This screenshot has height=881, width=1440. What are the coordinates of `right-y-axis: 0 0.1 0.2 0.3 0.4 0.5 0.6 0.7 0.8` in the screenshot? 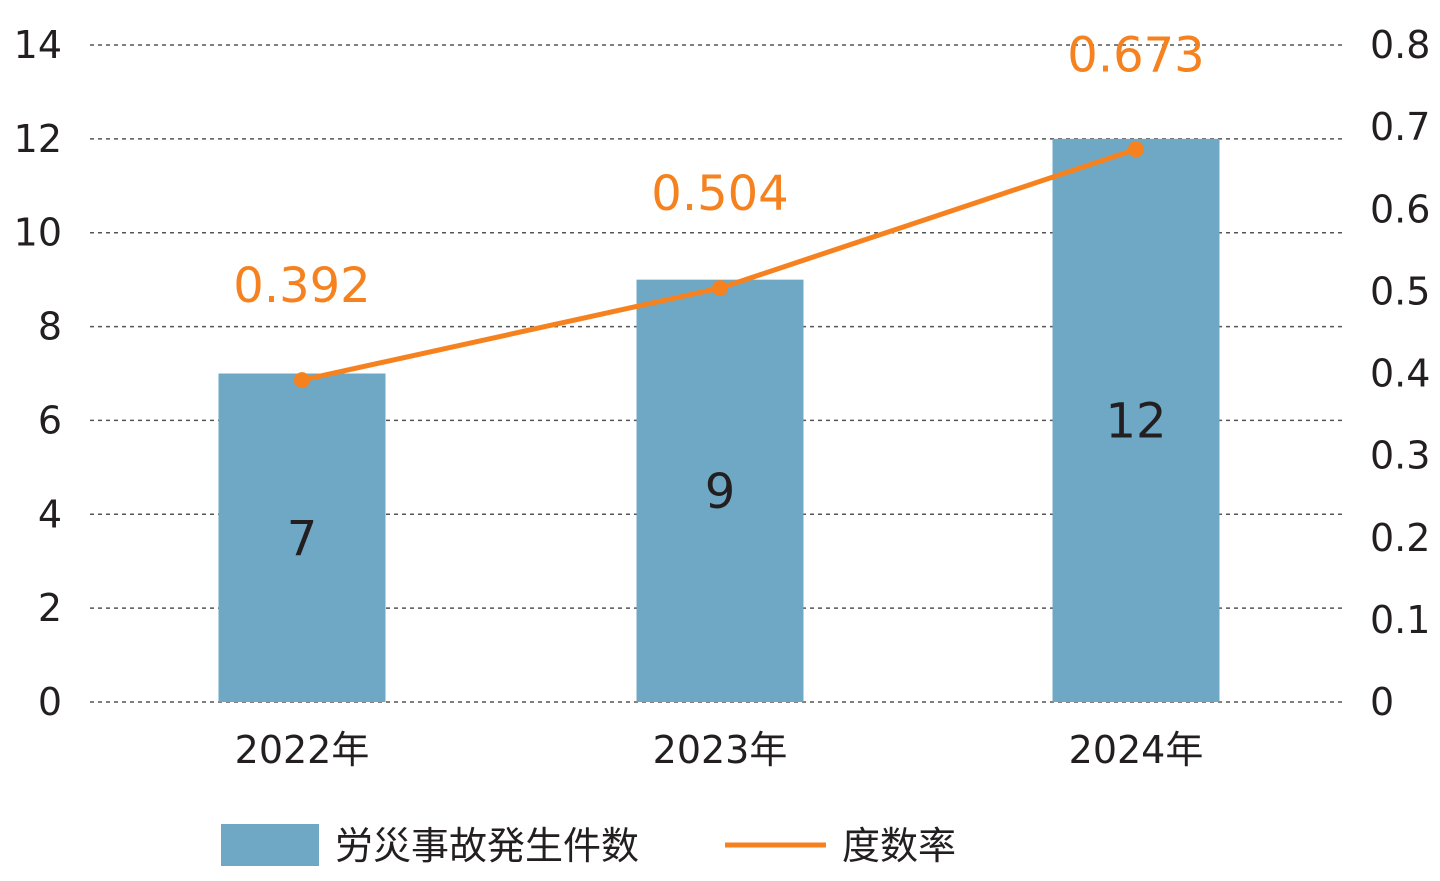 It's located at (1400, 373).